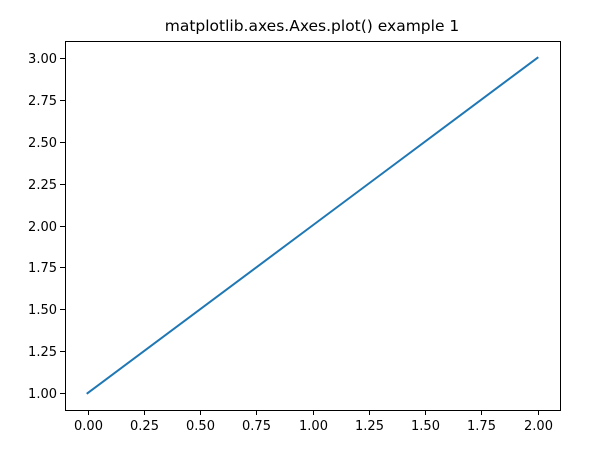 The image size is (603, 457). Describe the element at coordinates (481, 426) in the screenshot. I see `x-tick-label: 1.75` at that location.